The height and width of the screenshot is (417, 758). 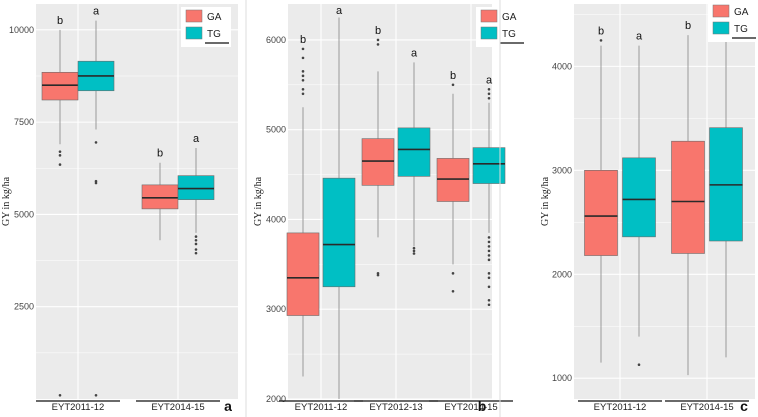 What do you see at coordinates (228, 406) in the screenshot?
I see `panel-letter: a` at bounding box center [228, 406].